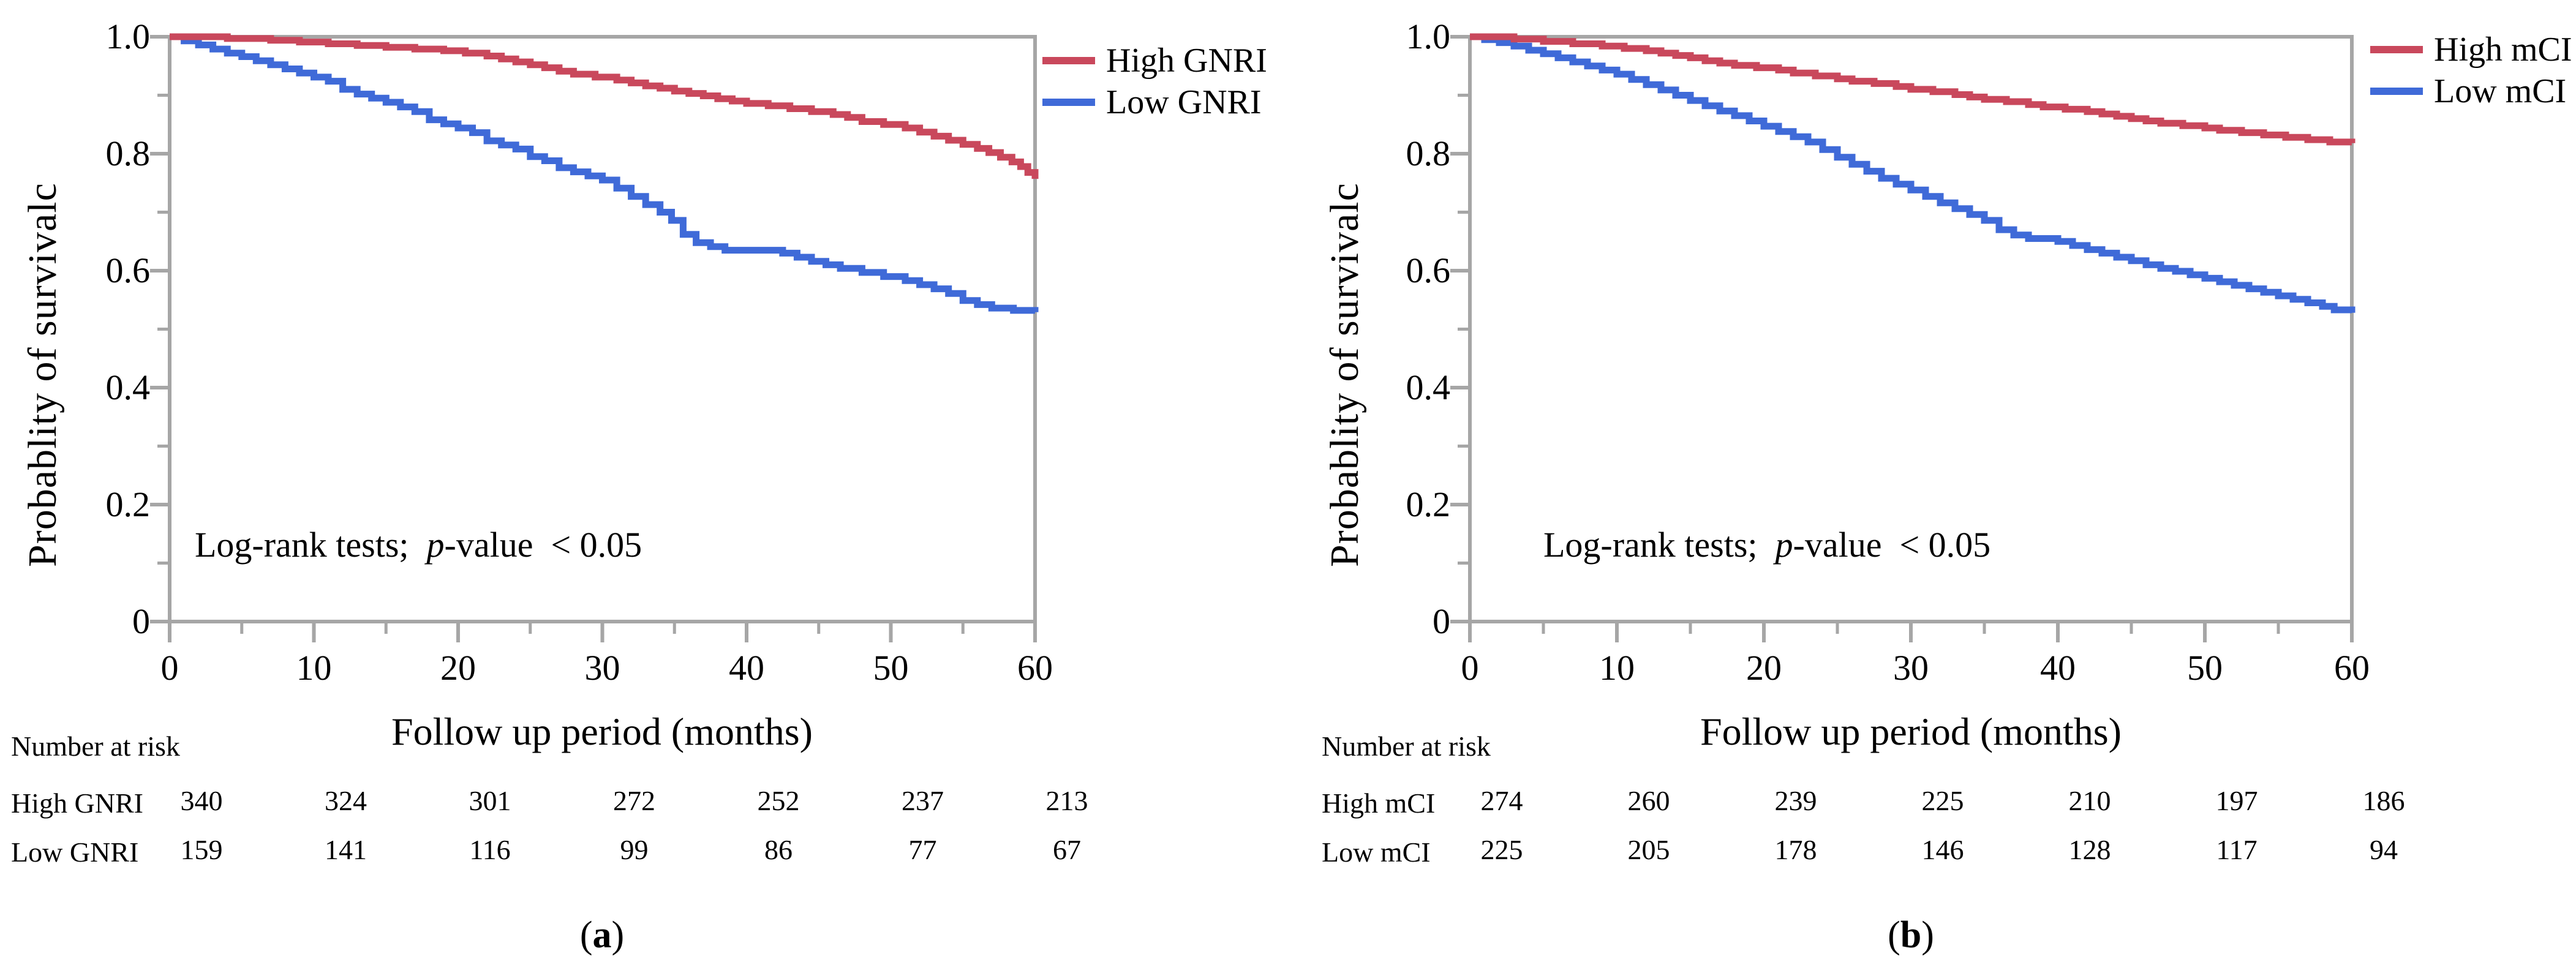  Describe the element at coordinates (586, 935) in the screenshot. I see `caption-paren-open-a: (` at that location.